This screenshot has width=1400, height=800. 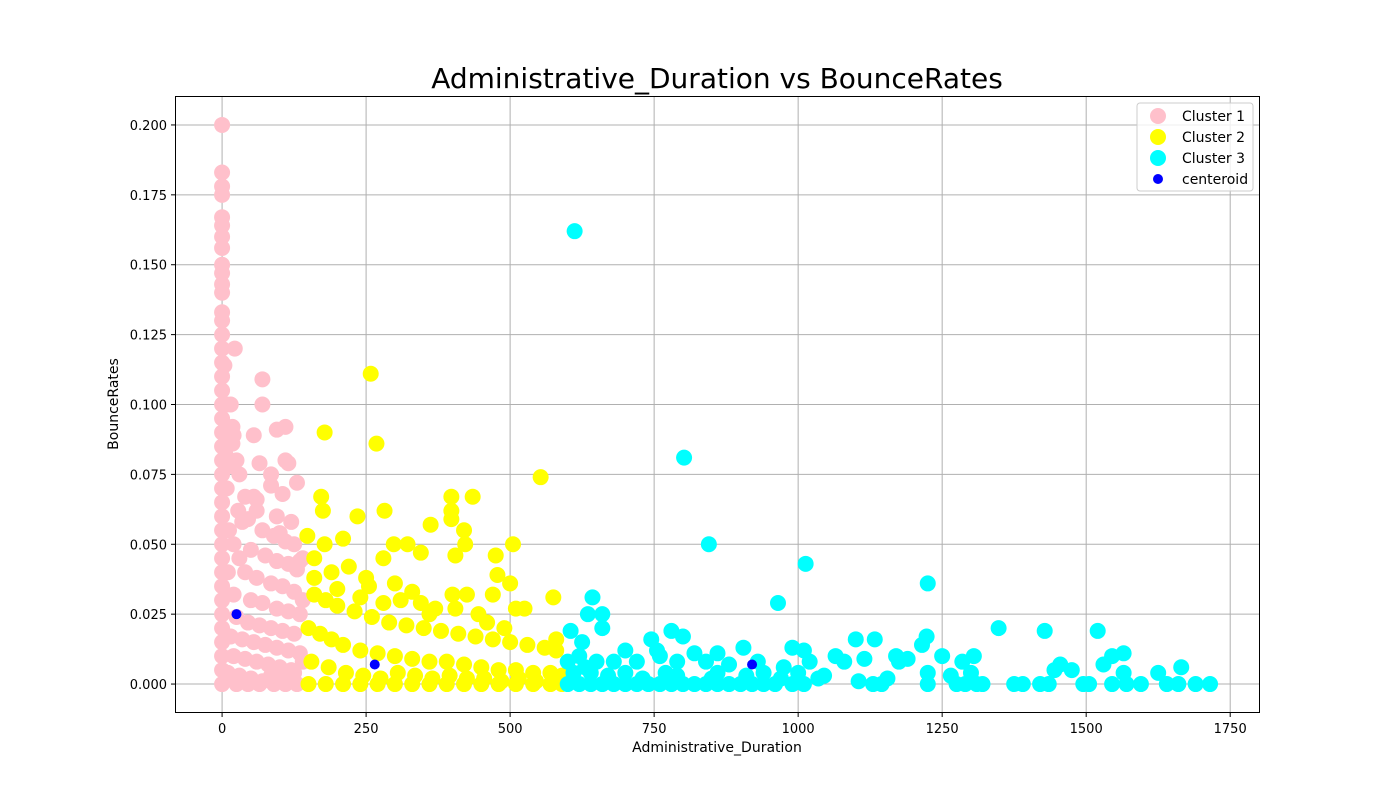 What do you see at coordinates (148, 475) in the screenshot?
I see `y-tick-label: 0.075` at bounding box center [148, 475].